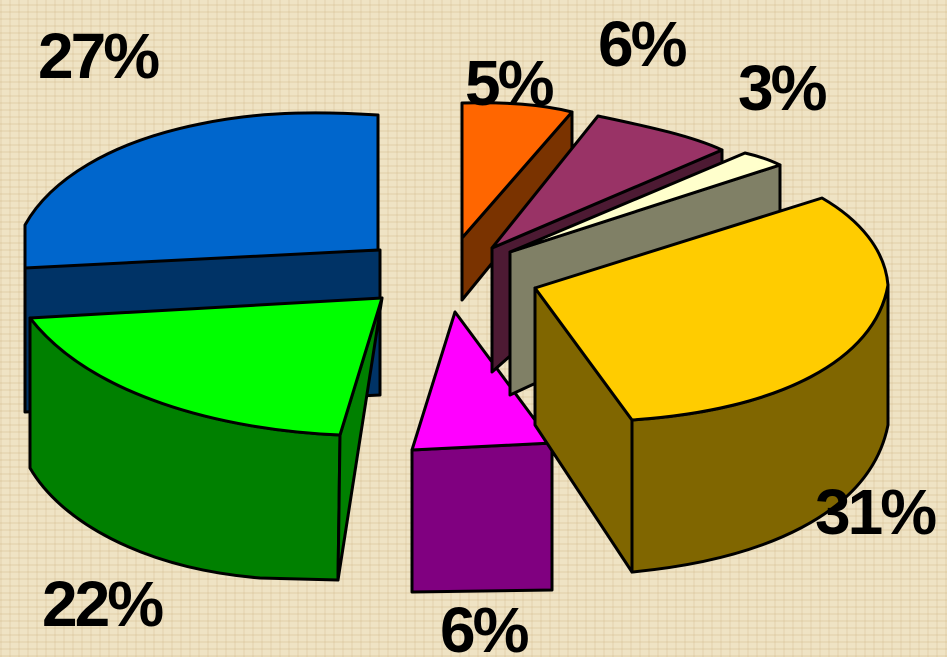 This screenshot has width=947, height=657. Describe the element at coordinates (482, 381) in the screenshot. I see `slice-magenta-top` at that location.